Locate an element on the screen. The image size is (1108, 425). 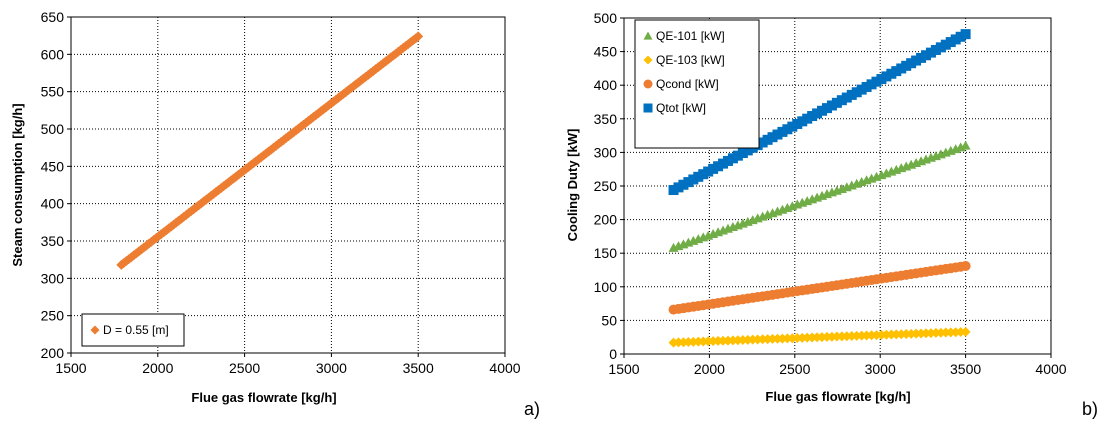
series-qtot is located at coordinates (819, 112).